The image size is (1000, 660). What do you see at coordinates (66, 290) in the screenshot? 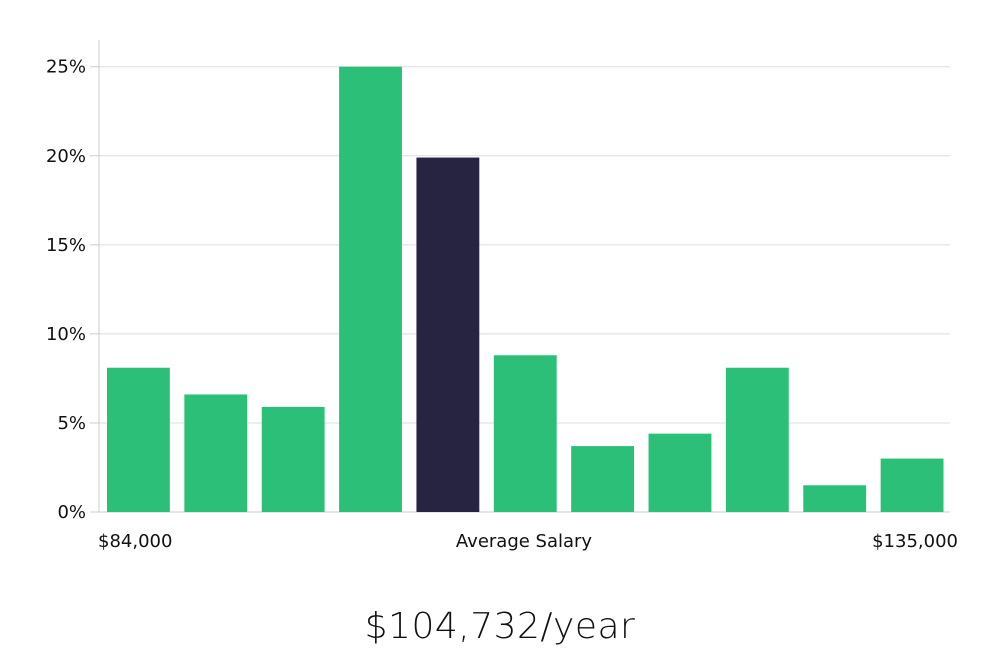
I see `y-tick-labels: 0% 5% 10% 15% 20% 25%` at bounding box center [66, 290].